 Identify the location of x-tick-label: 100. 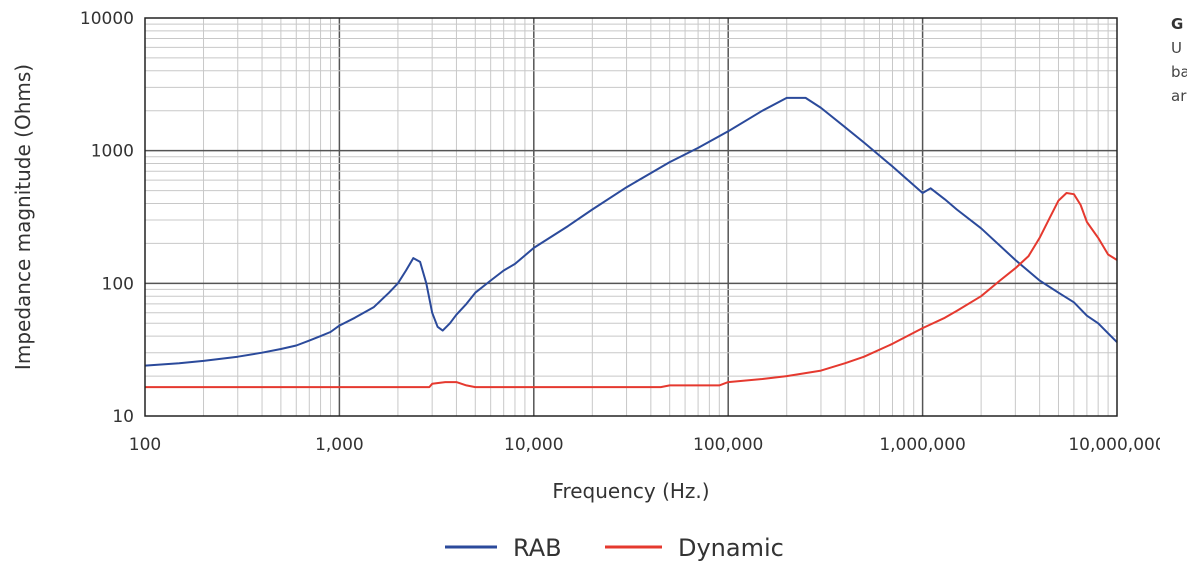
(145, 445).